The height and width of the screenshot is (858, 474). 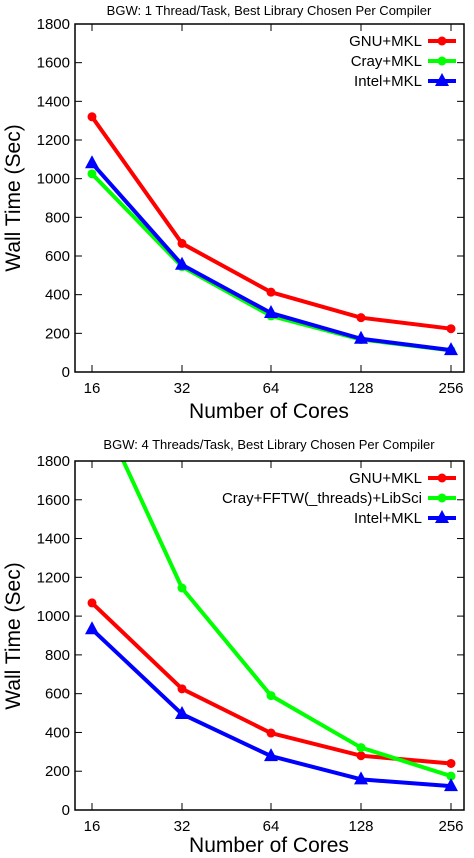 What do you see at coordinates (386, 61) in the screenshot?
I see `legend-label: Cray+MKL` at bounding box center [386, 61].